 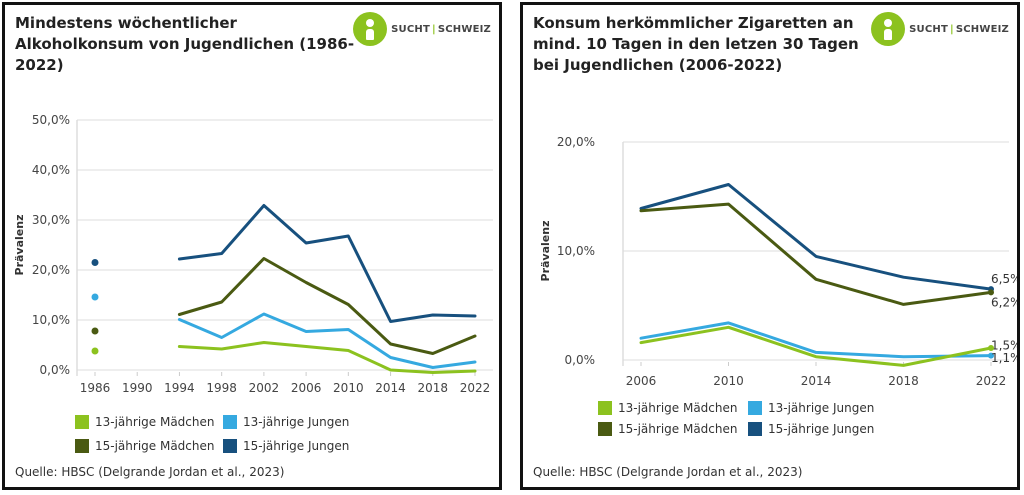 I want to click on y-tick-label: 40,0%, so click(x=51, y=170).